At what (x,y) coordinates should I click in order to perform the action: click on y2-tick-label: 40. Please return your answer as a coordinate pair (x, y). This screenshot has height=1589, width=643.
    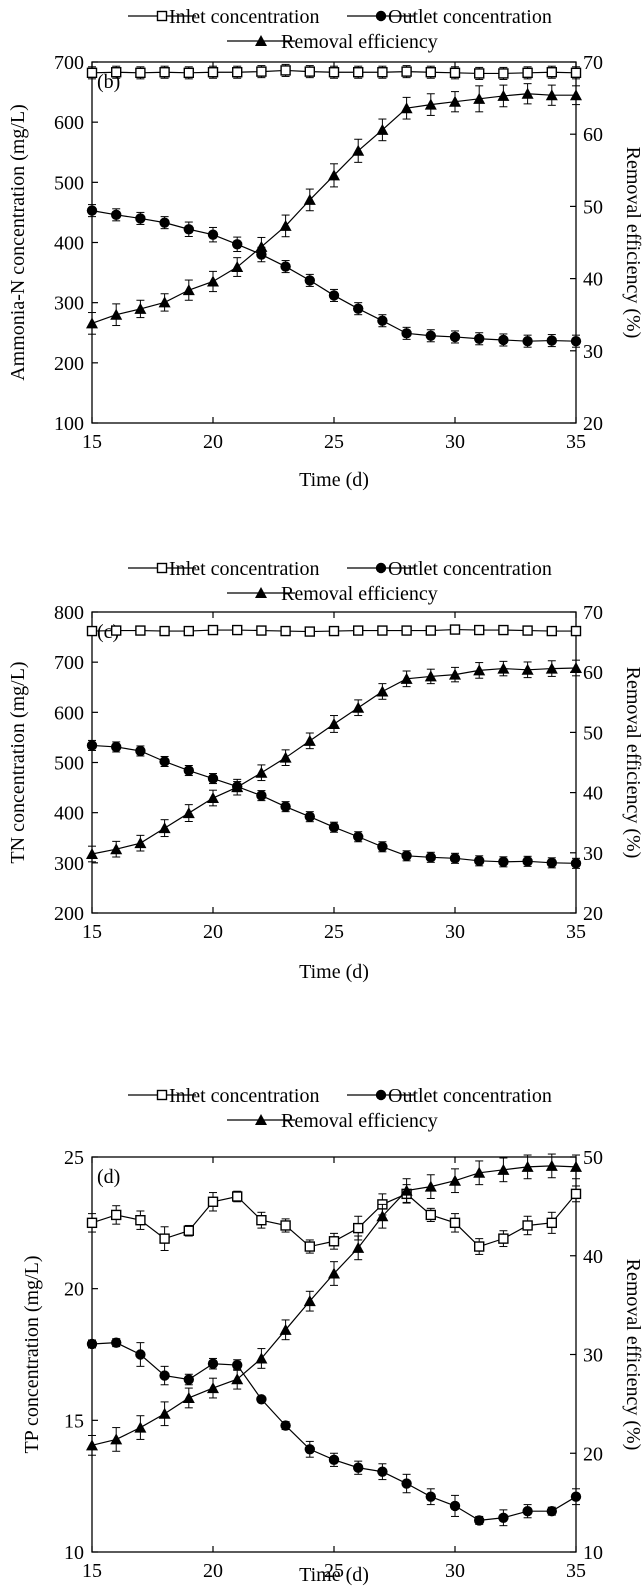
    Looking at the image, I should click on (593, 280).